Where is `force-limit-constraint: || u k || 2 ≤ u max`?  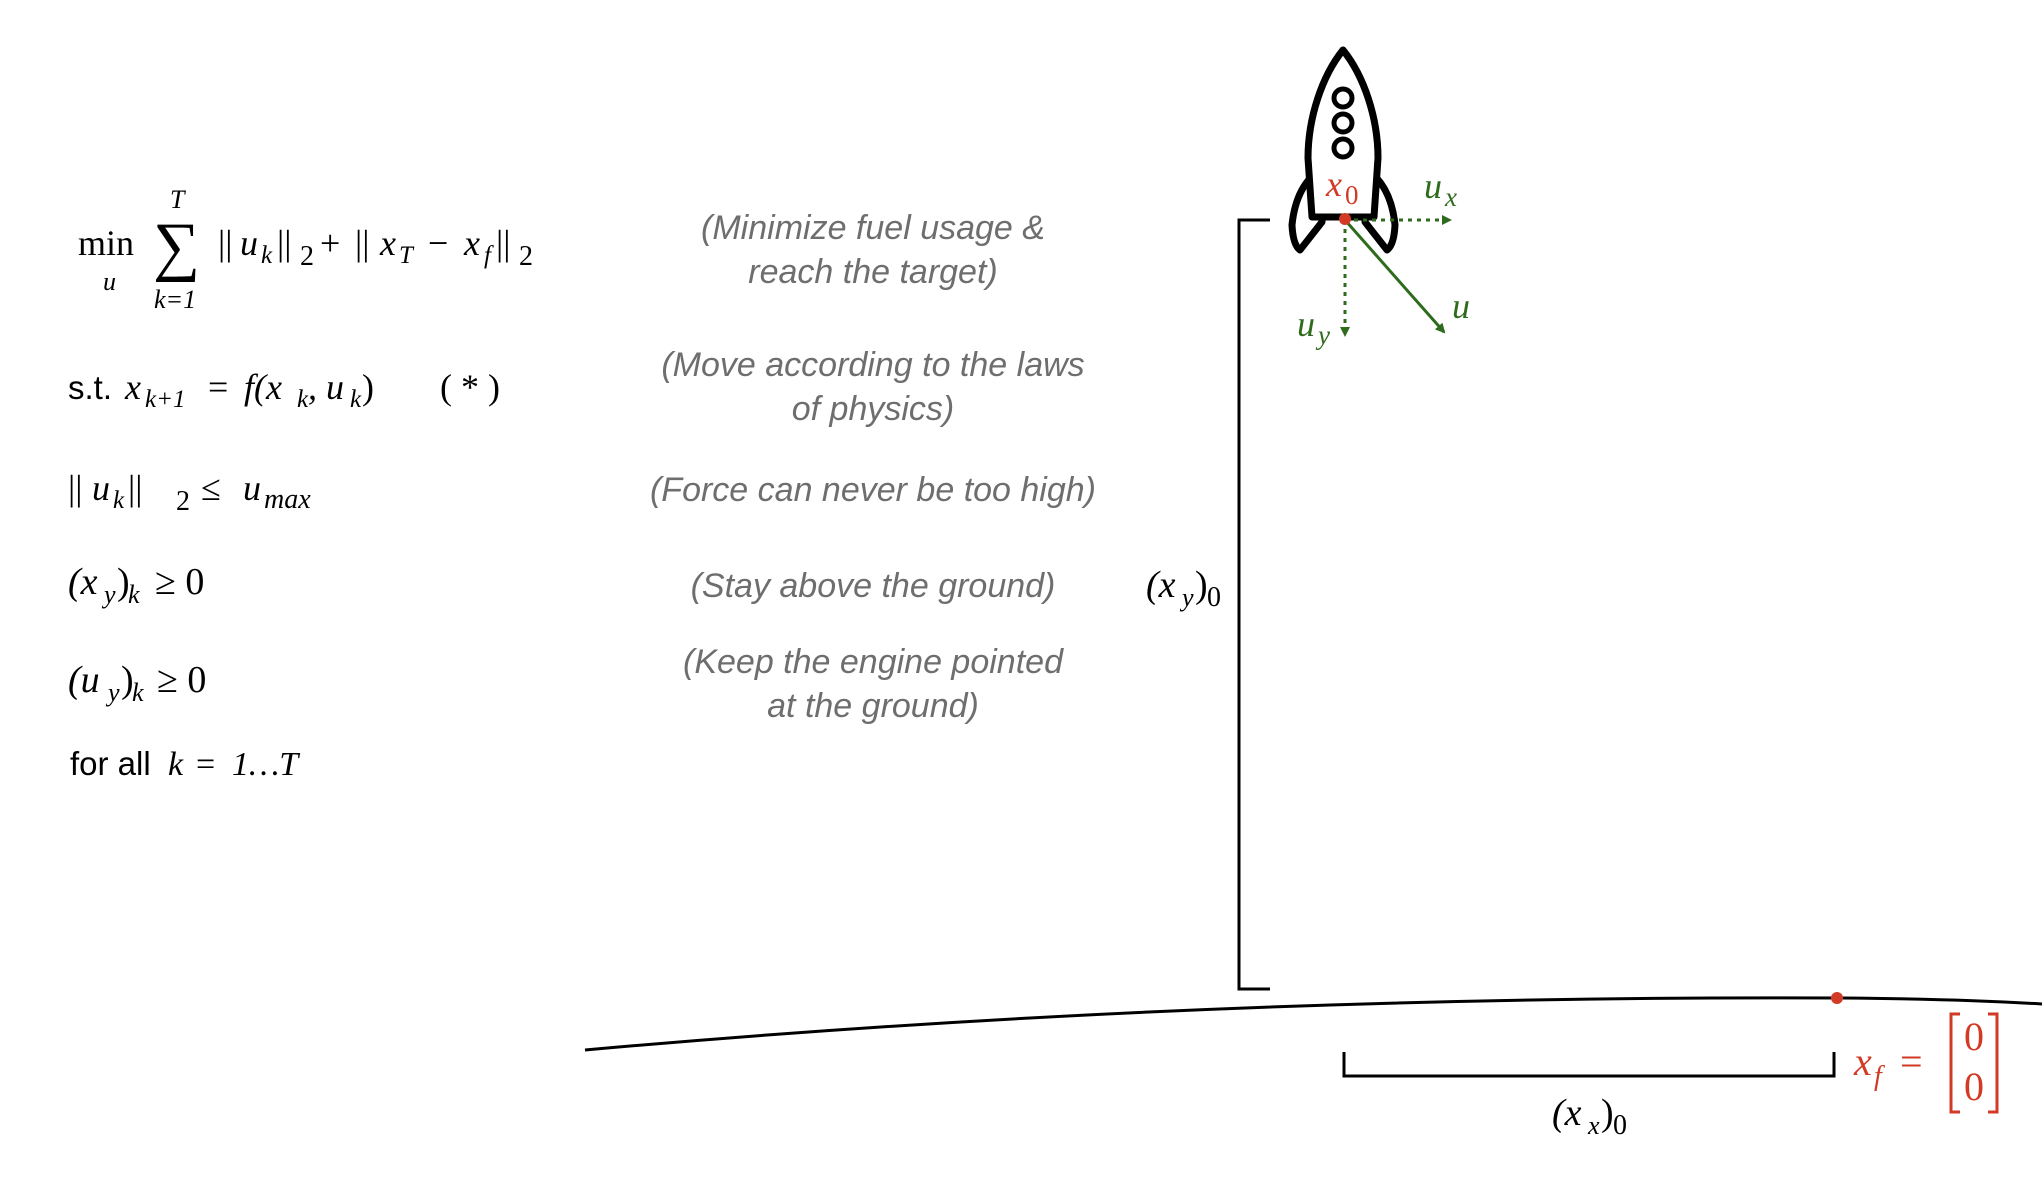
force-limit-constraint: || u k || 2 ≤ u max is located at coordinates (189, 493).